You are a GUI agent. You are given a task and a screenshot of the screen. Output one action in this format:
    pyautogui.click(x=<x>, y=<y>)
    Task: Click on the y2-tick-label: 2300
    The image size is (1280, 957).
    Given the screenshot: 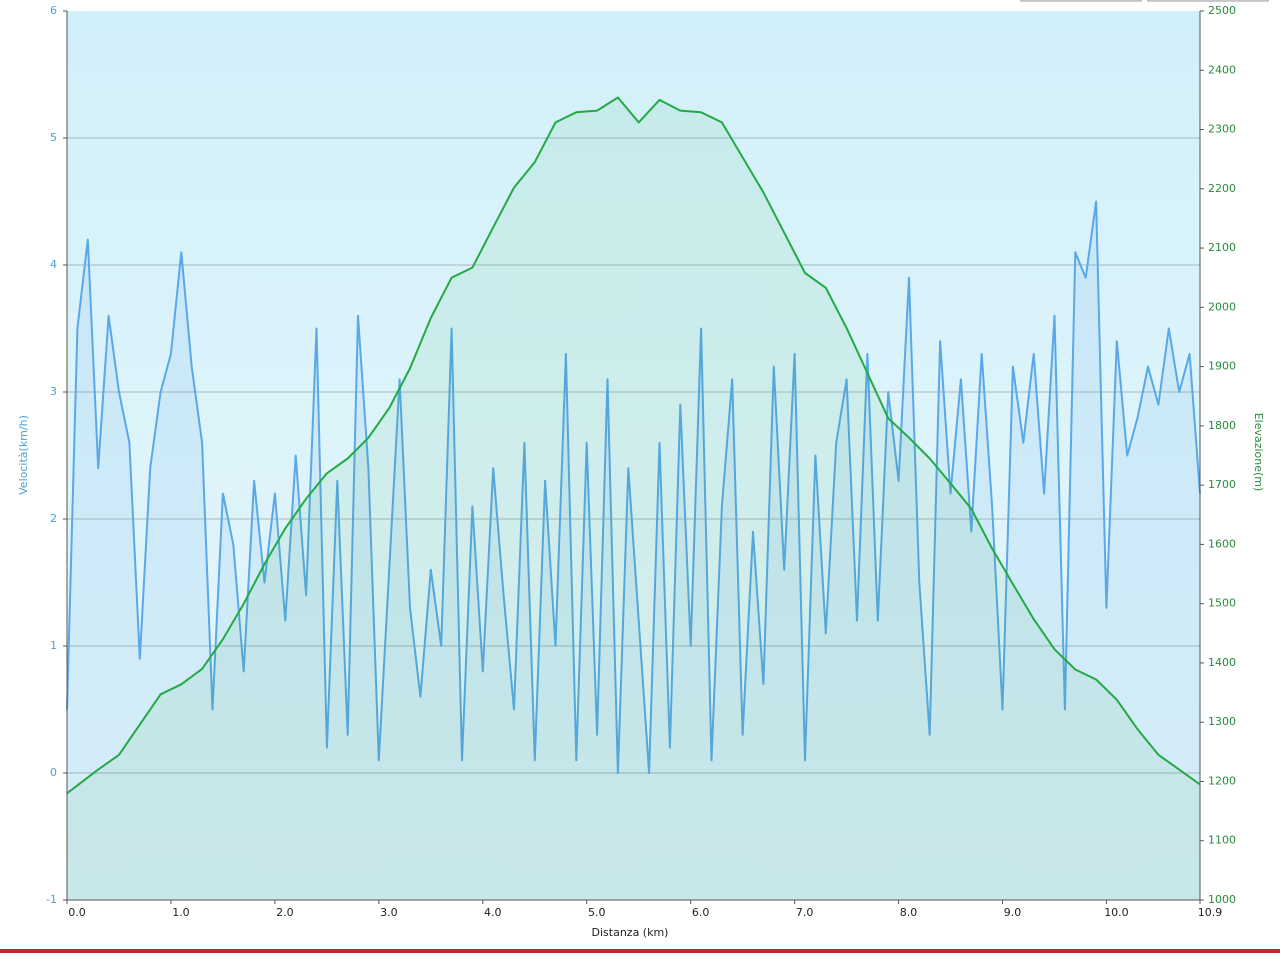 What is the action you would take?
    pyautogui.click(x=1222, y=129)
    